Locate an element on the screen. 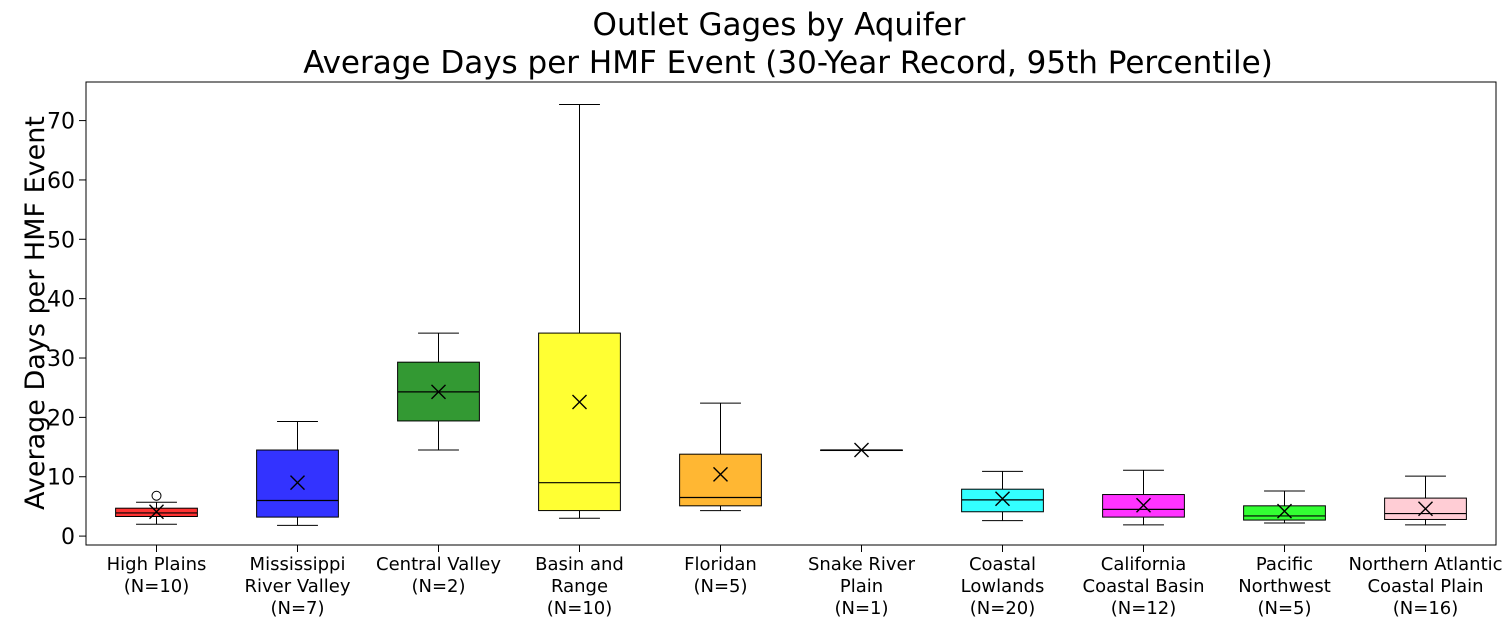  x-tick-label: Northern Atlantic Coastal Plain (N=16) is located at coordinates (1425, 586).